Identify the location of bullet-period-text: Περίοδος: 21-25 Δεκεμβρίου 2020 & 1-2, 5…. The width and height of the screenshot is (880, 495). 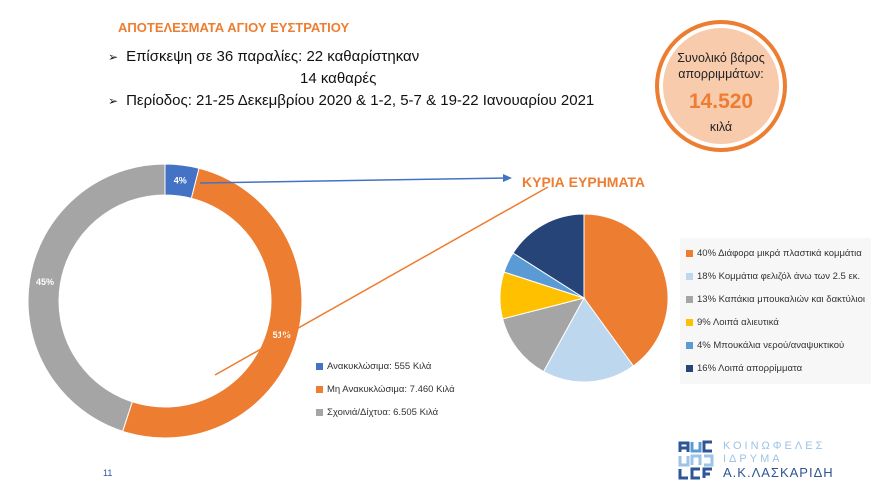
(360, 100).